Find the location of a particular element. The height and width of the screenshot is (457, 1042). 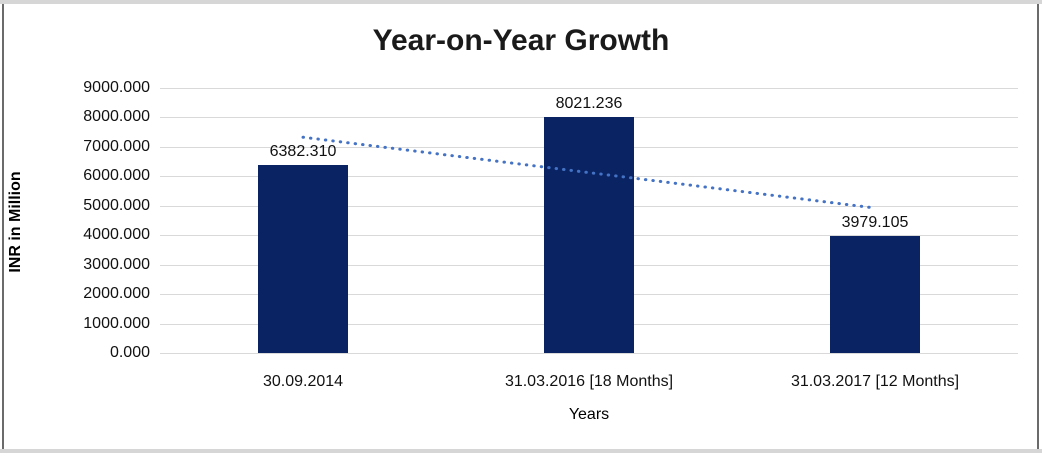

frame-left-edge is located at coordinates (3, 226).